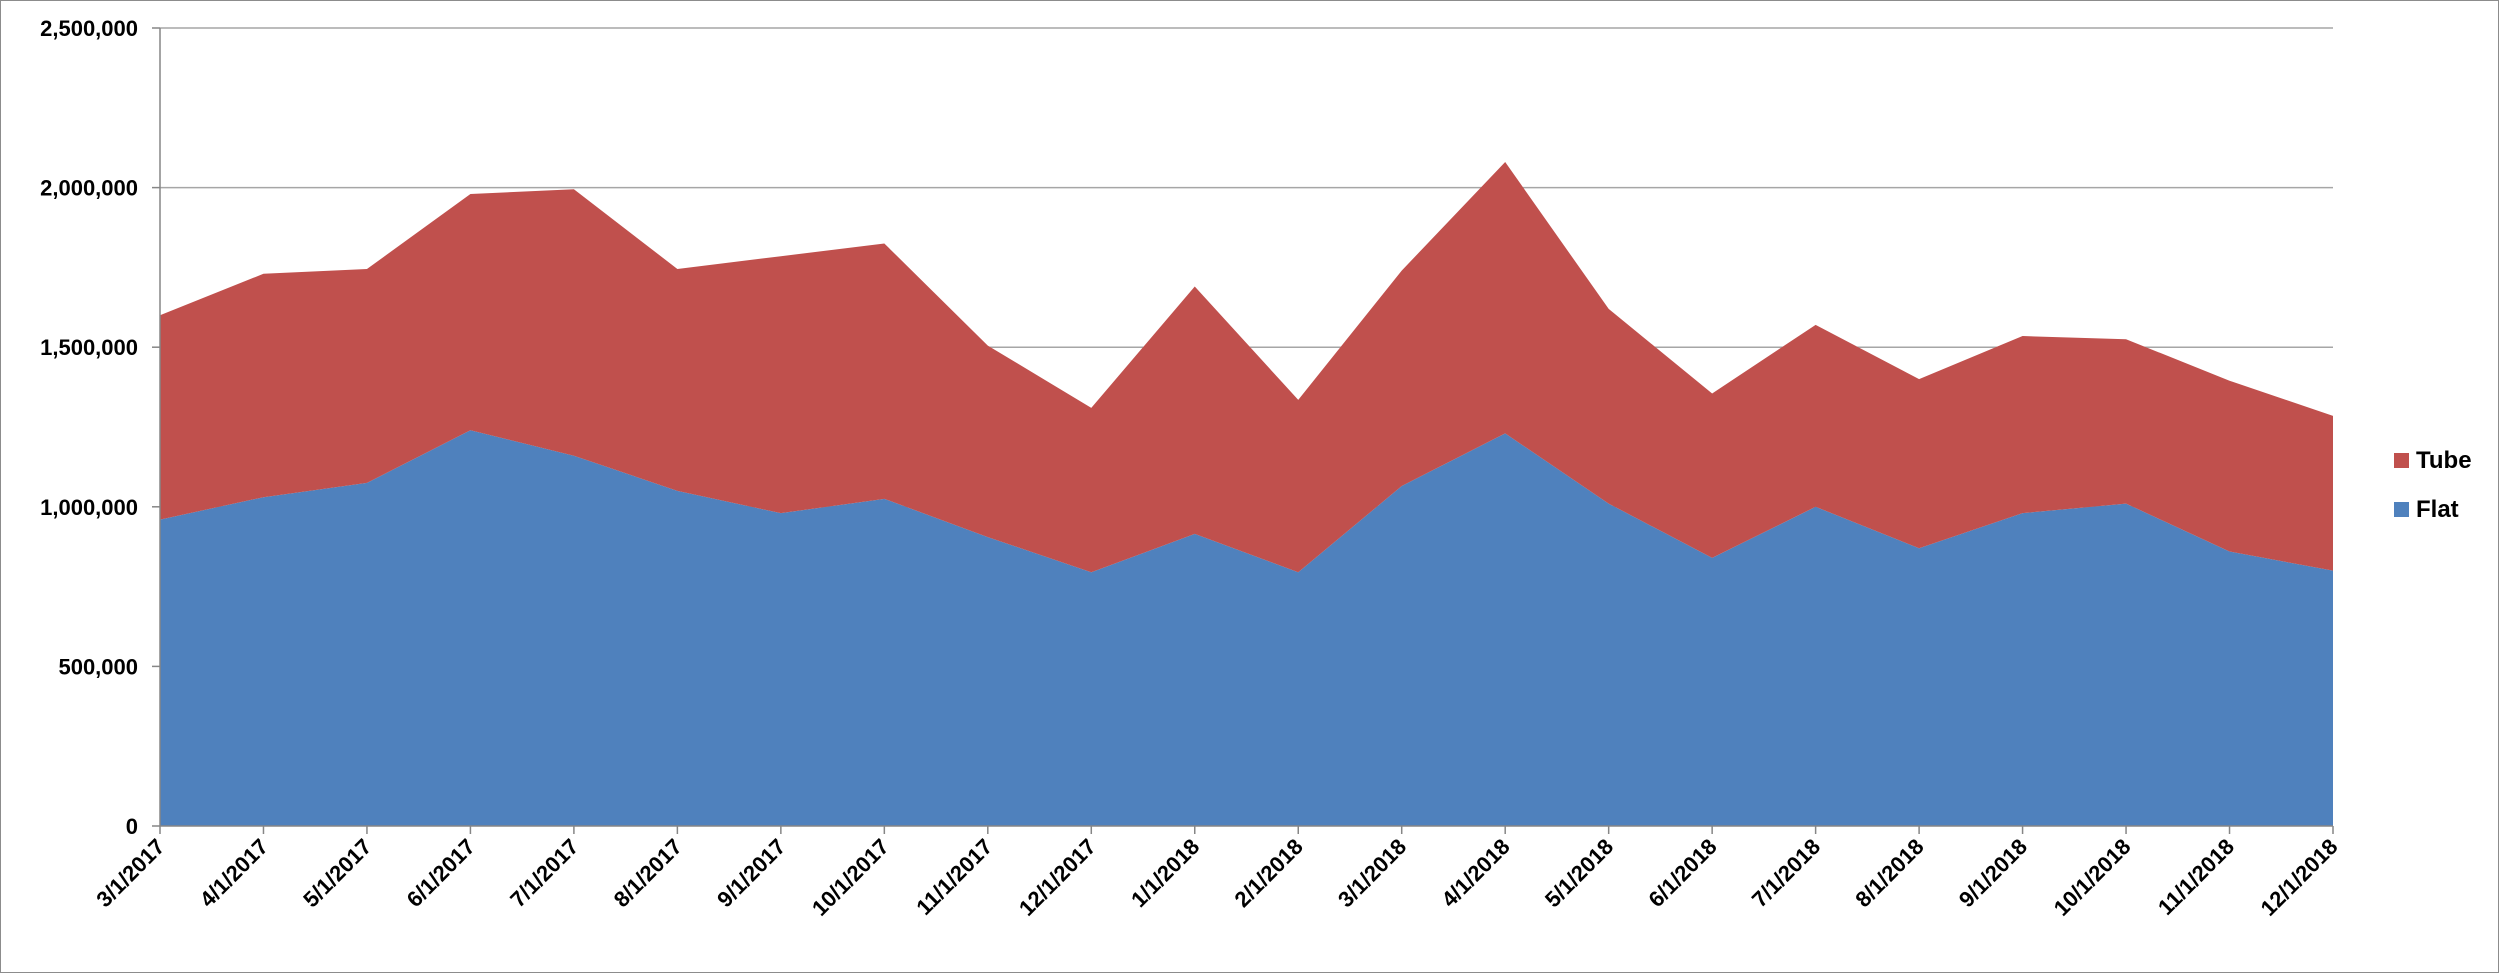  I want to click on x-tick-label: 6/1/2017, so click(441, 873).